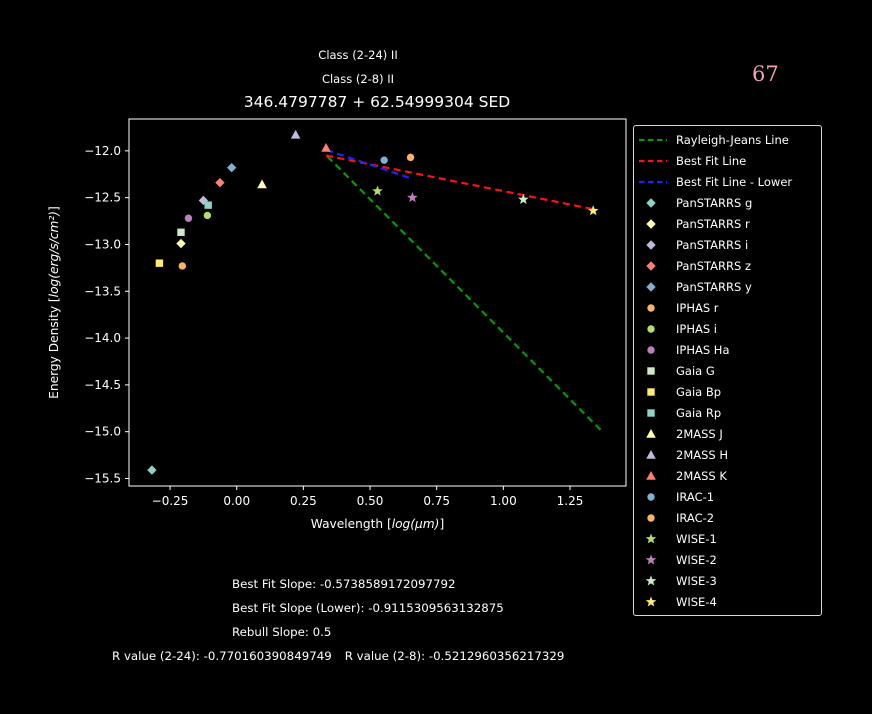  Describe the element at coordinates (729, 181) in the screenshot. I see `legend-row-best-fit-line-lower: Best Fit Line - Lower` at that location.